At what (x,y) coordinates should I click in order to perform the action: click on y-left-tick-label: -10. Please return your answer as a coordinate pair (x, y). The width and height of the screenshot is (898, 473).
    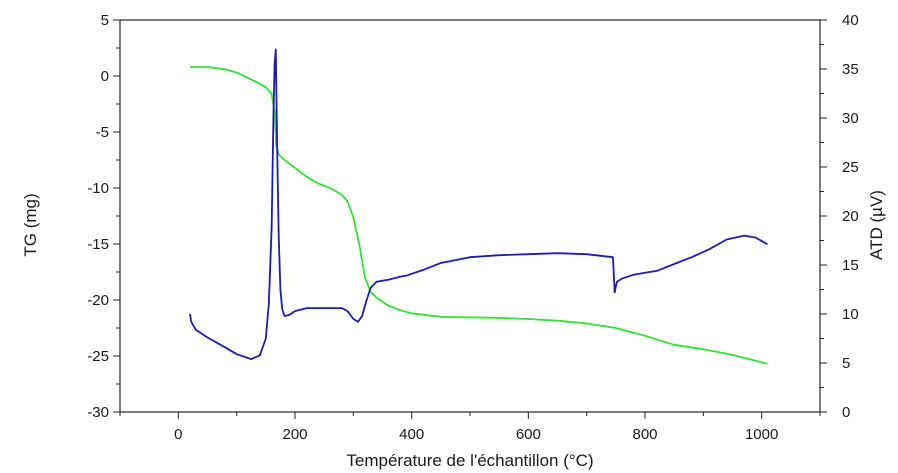
    Looking at the image, I should click on (98, 188).